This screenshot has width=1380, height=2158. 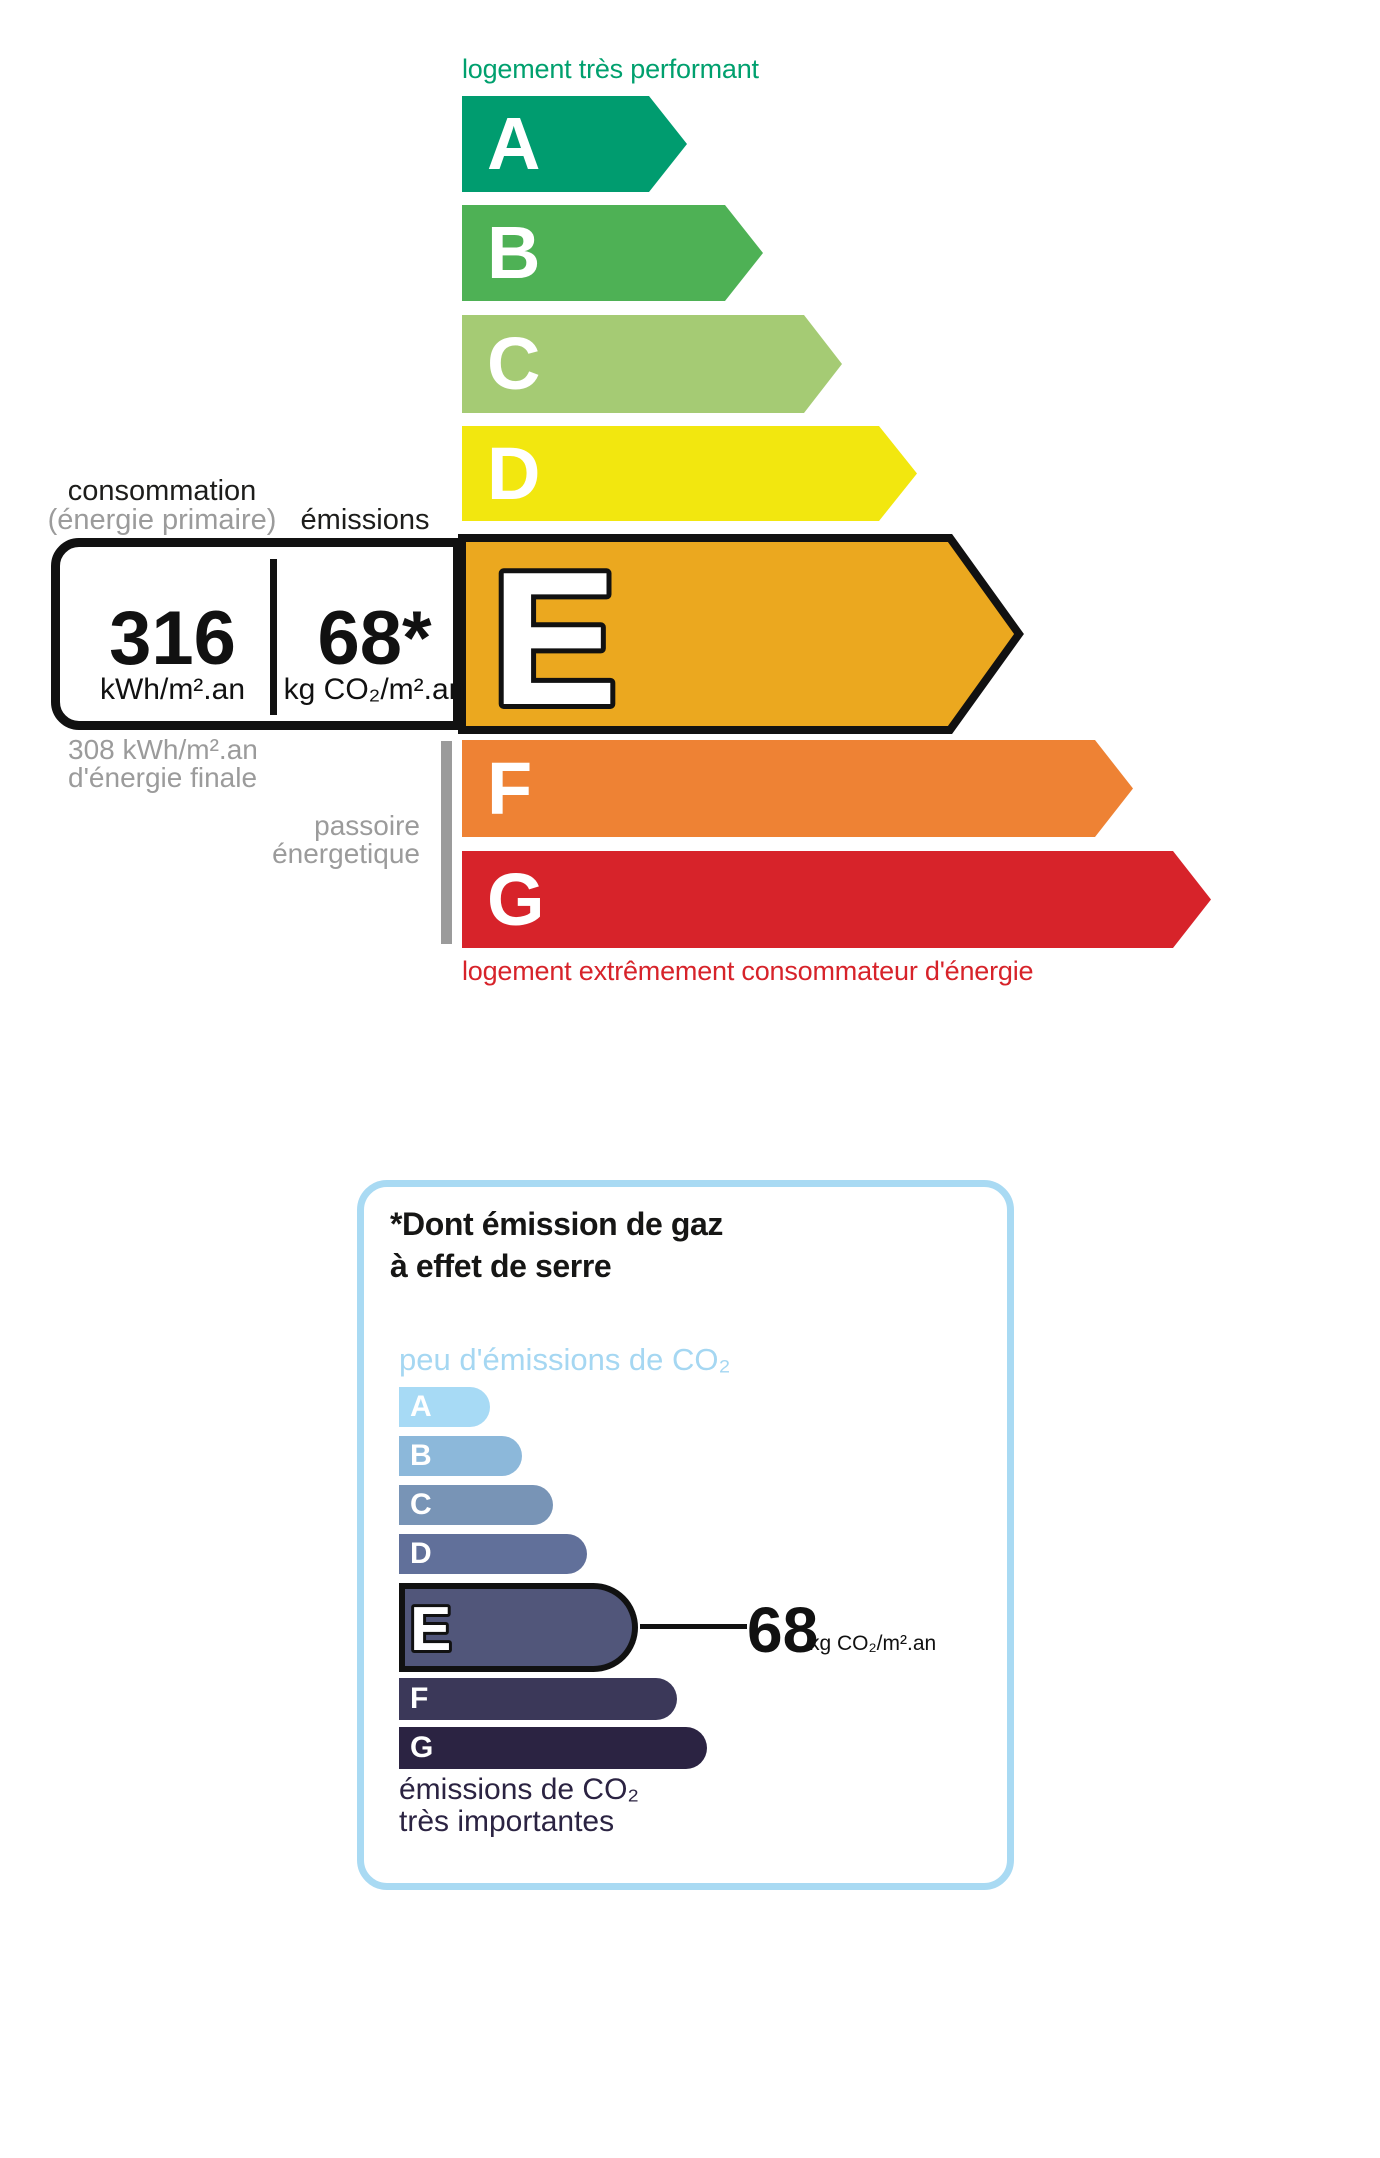 What do you see at coordinates (163, 777) in the screenshot?
I see `final-energy-label: d'énergie finale` at bounding box center [163, 777].